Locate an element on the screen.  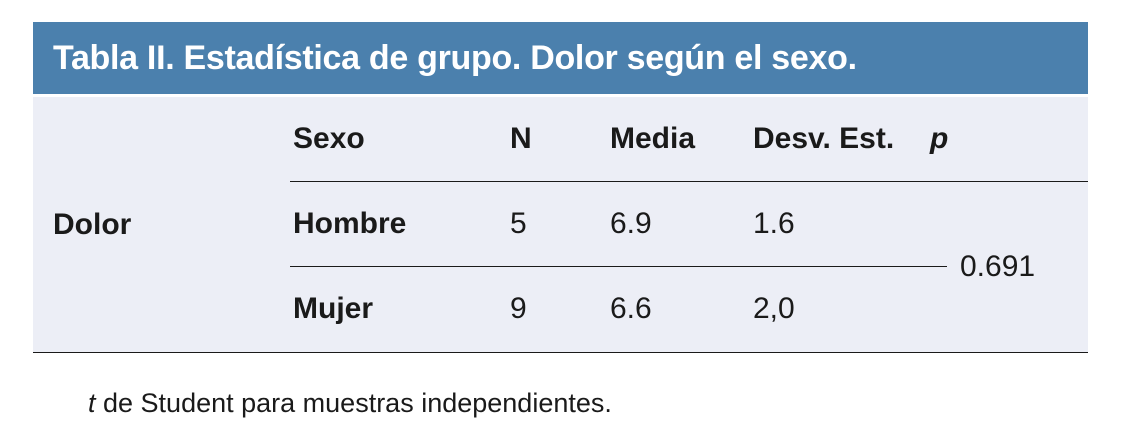
column-header-p: p is located at coordinates (939, 138).